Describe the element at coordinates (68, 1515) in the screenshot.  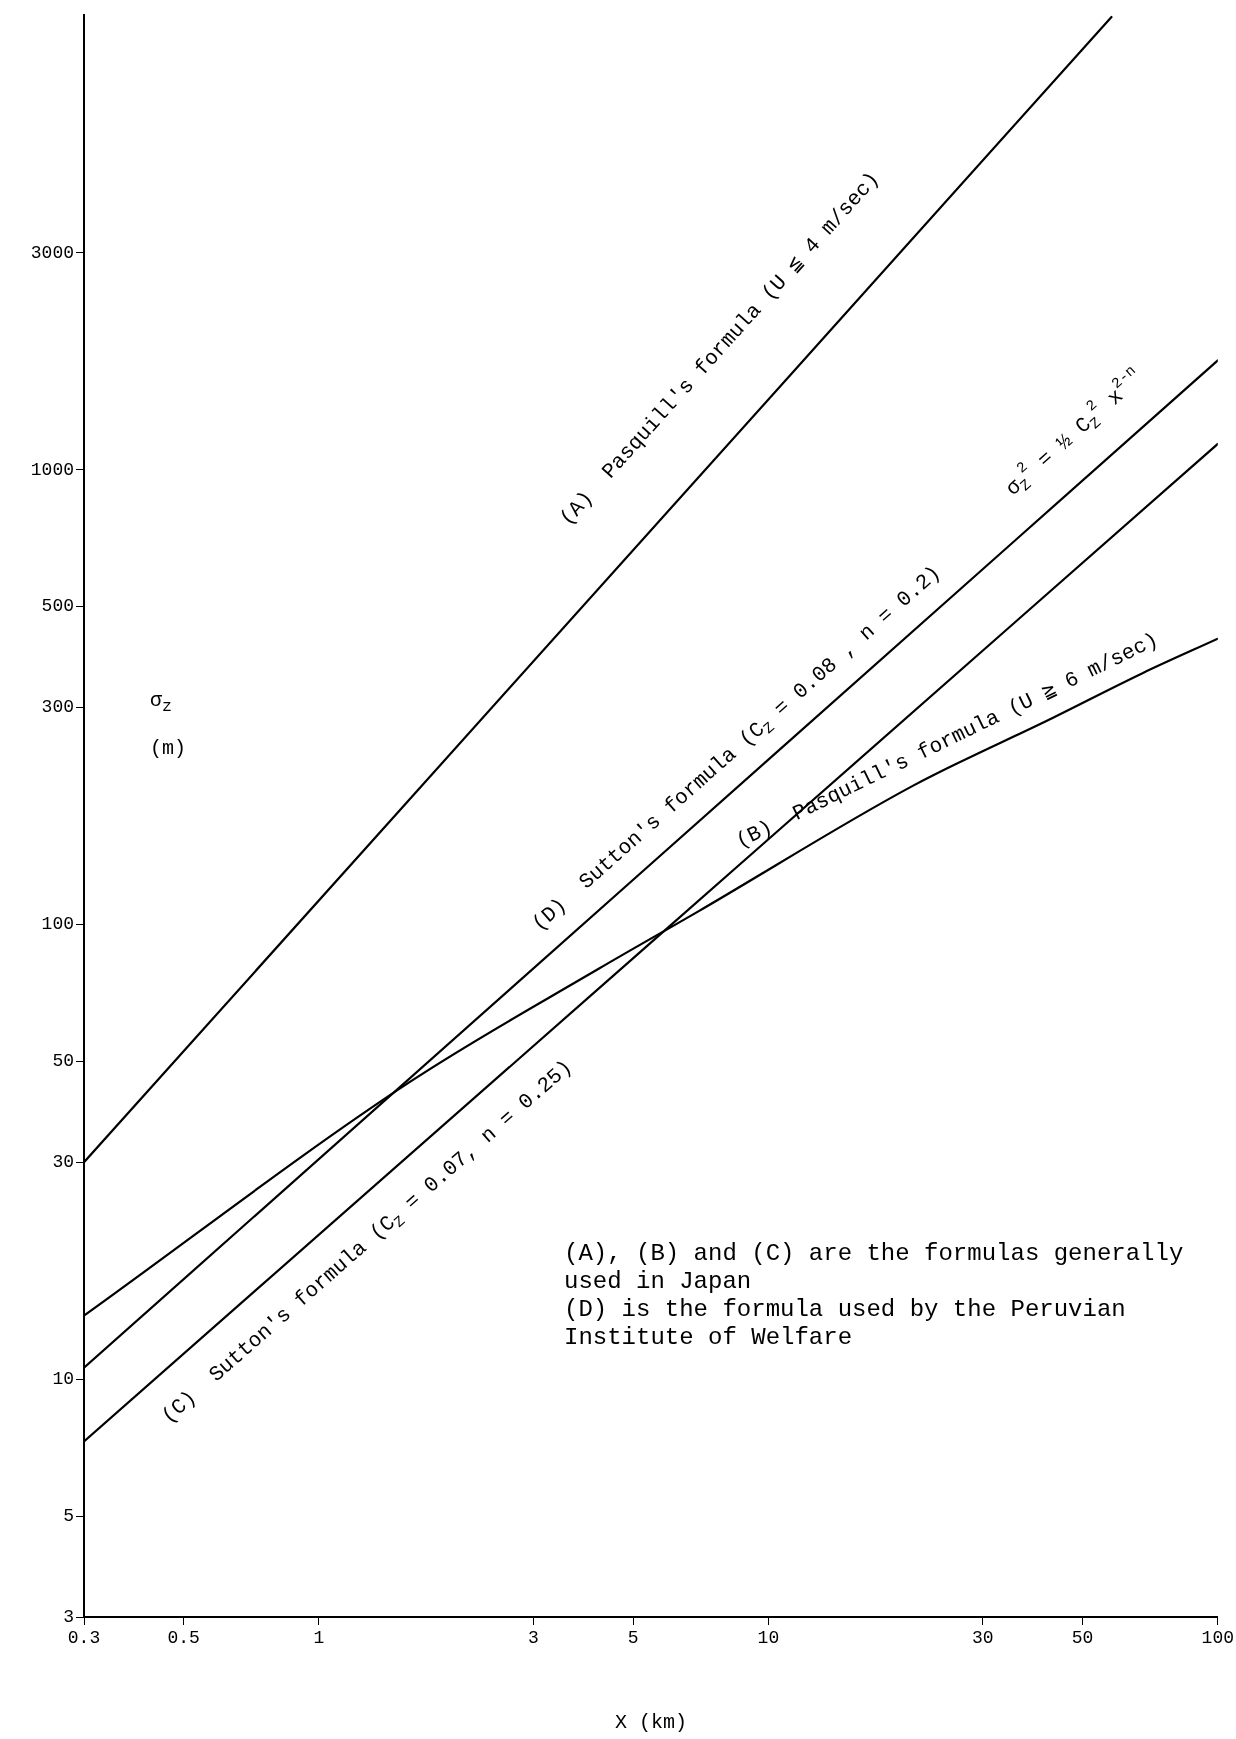
I see `y-tick-label: 5` at that location.